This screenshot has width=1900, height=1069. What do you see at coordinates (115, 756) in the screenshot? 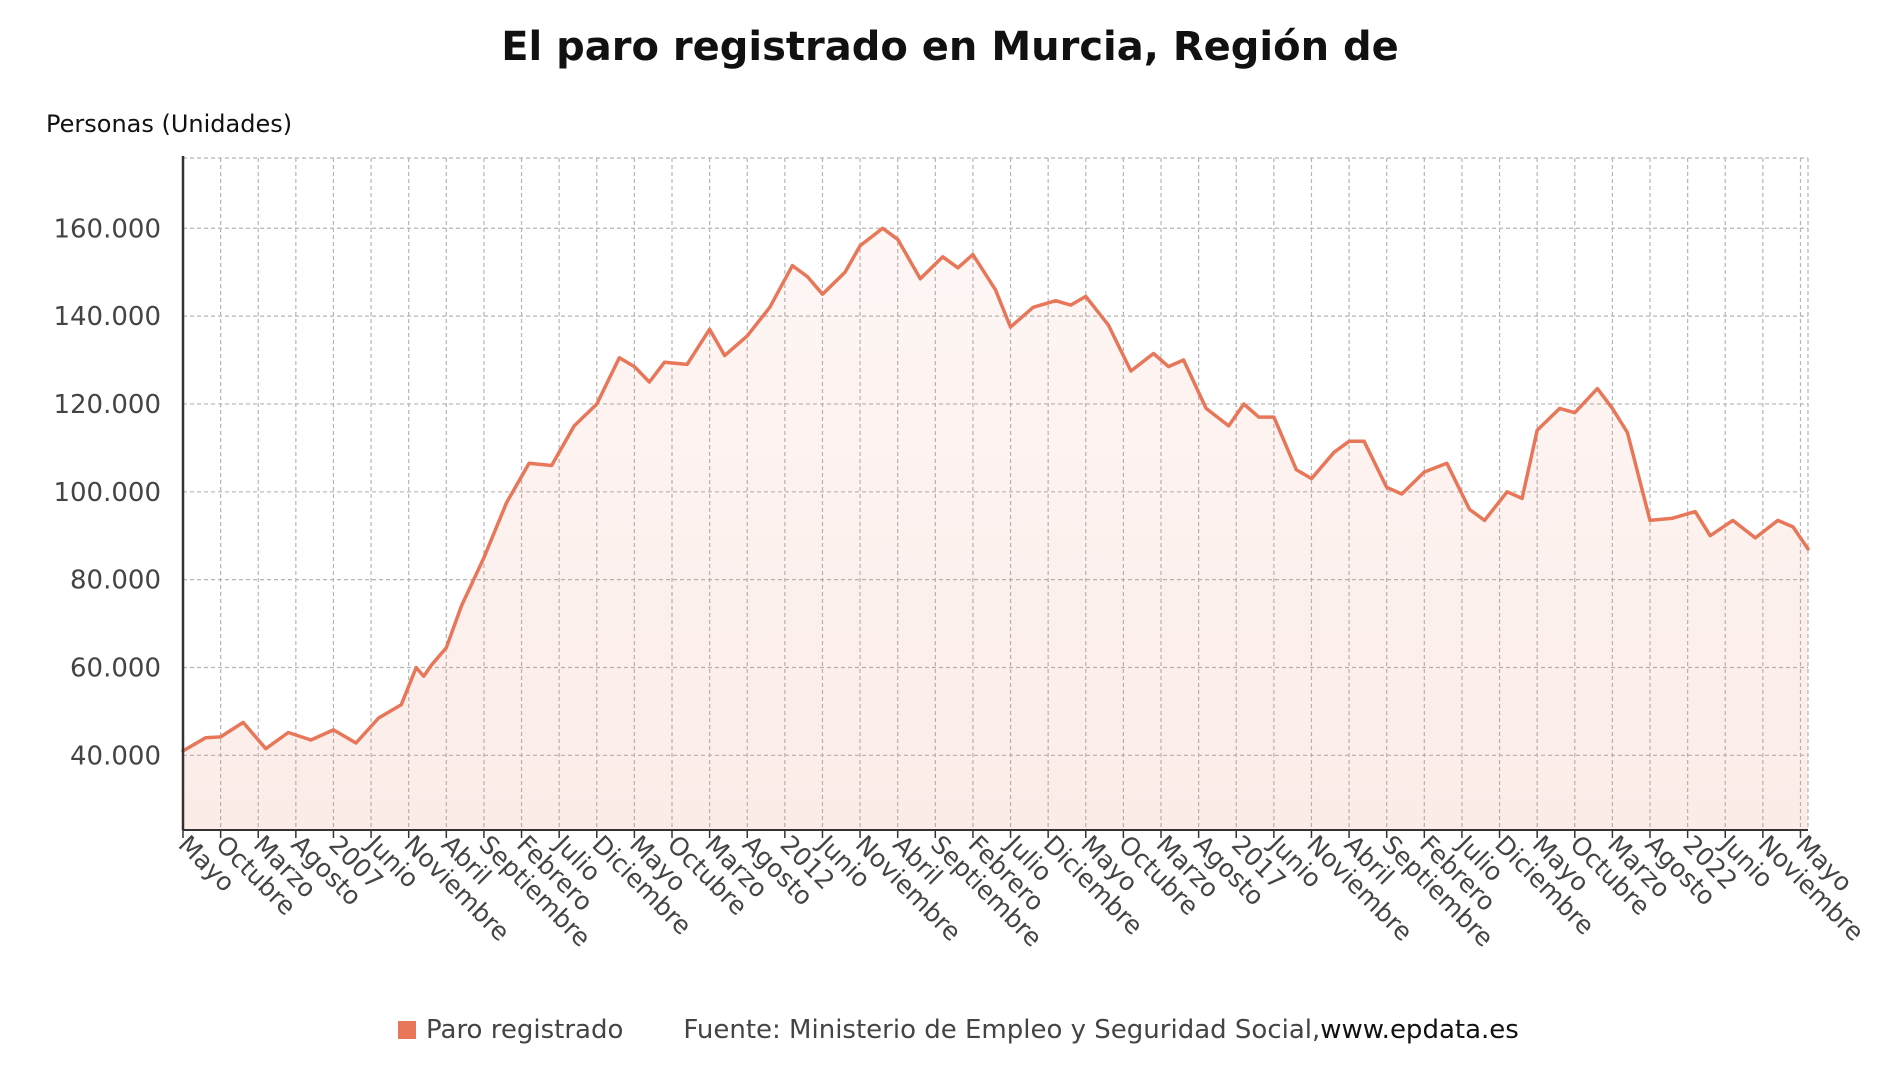
I see `y-tick-label: 40.000` at bounding box center [115, 756].